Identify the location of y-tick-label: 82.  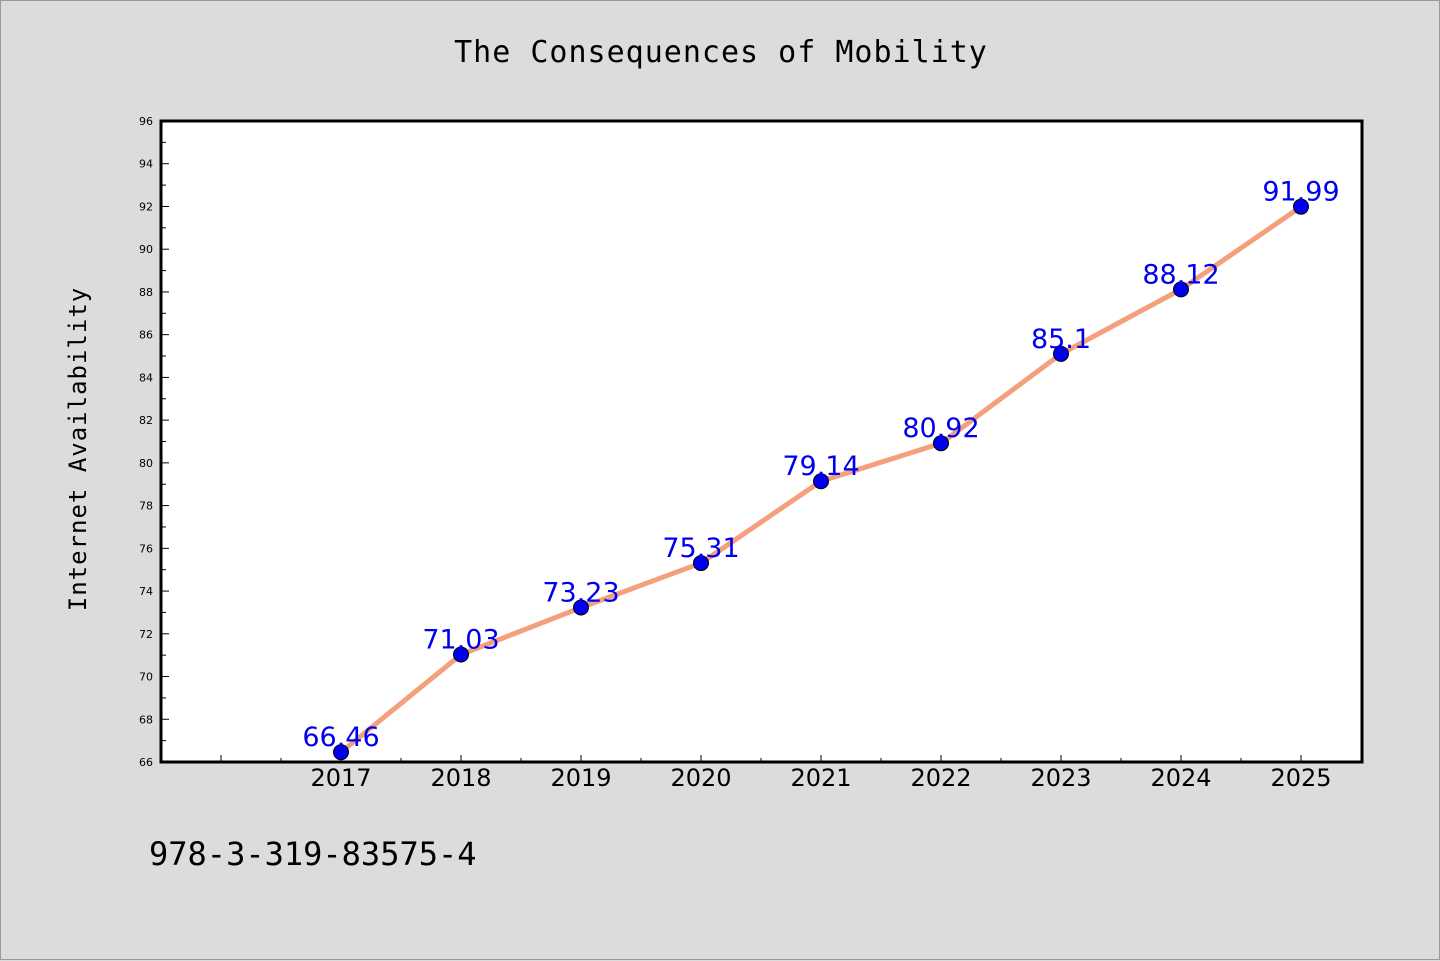
(146, 420).